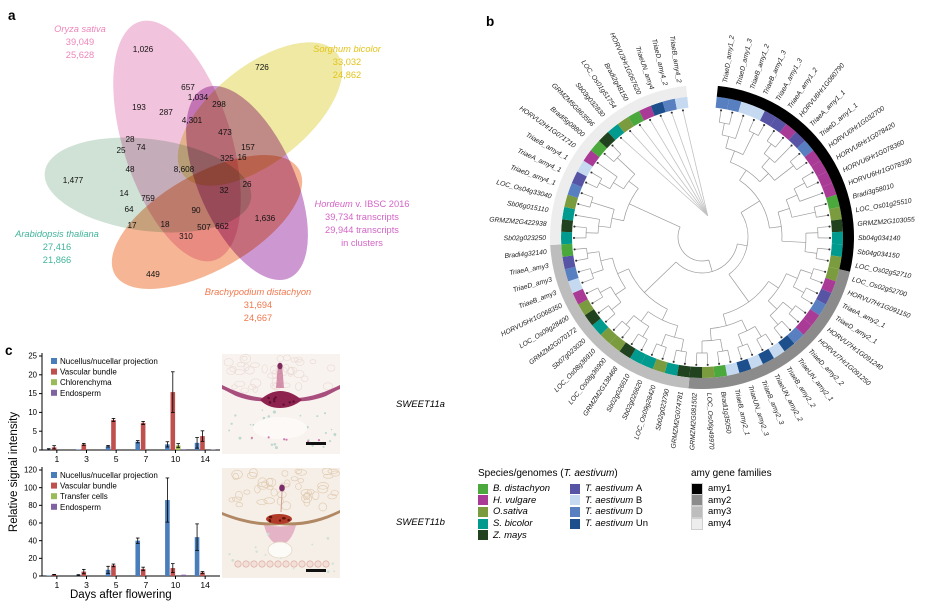 Image resolution: width=946 pixels, height=610 pixels. Describe the element at coordinates (248, 147) in the screenshot. I see `venn-region-count: 157` at that location.